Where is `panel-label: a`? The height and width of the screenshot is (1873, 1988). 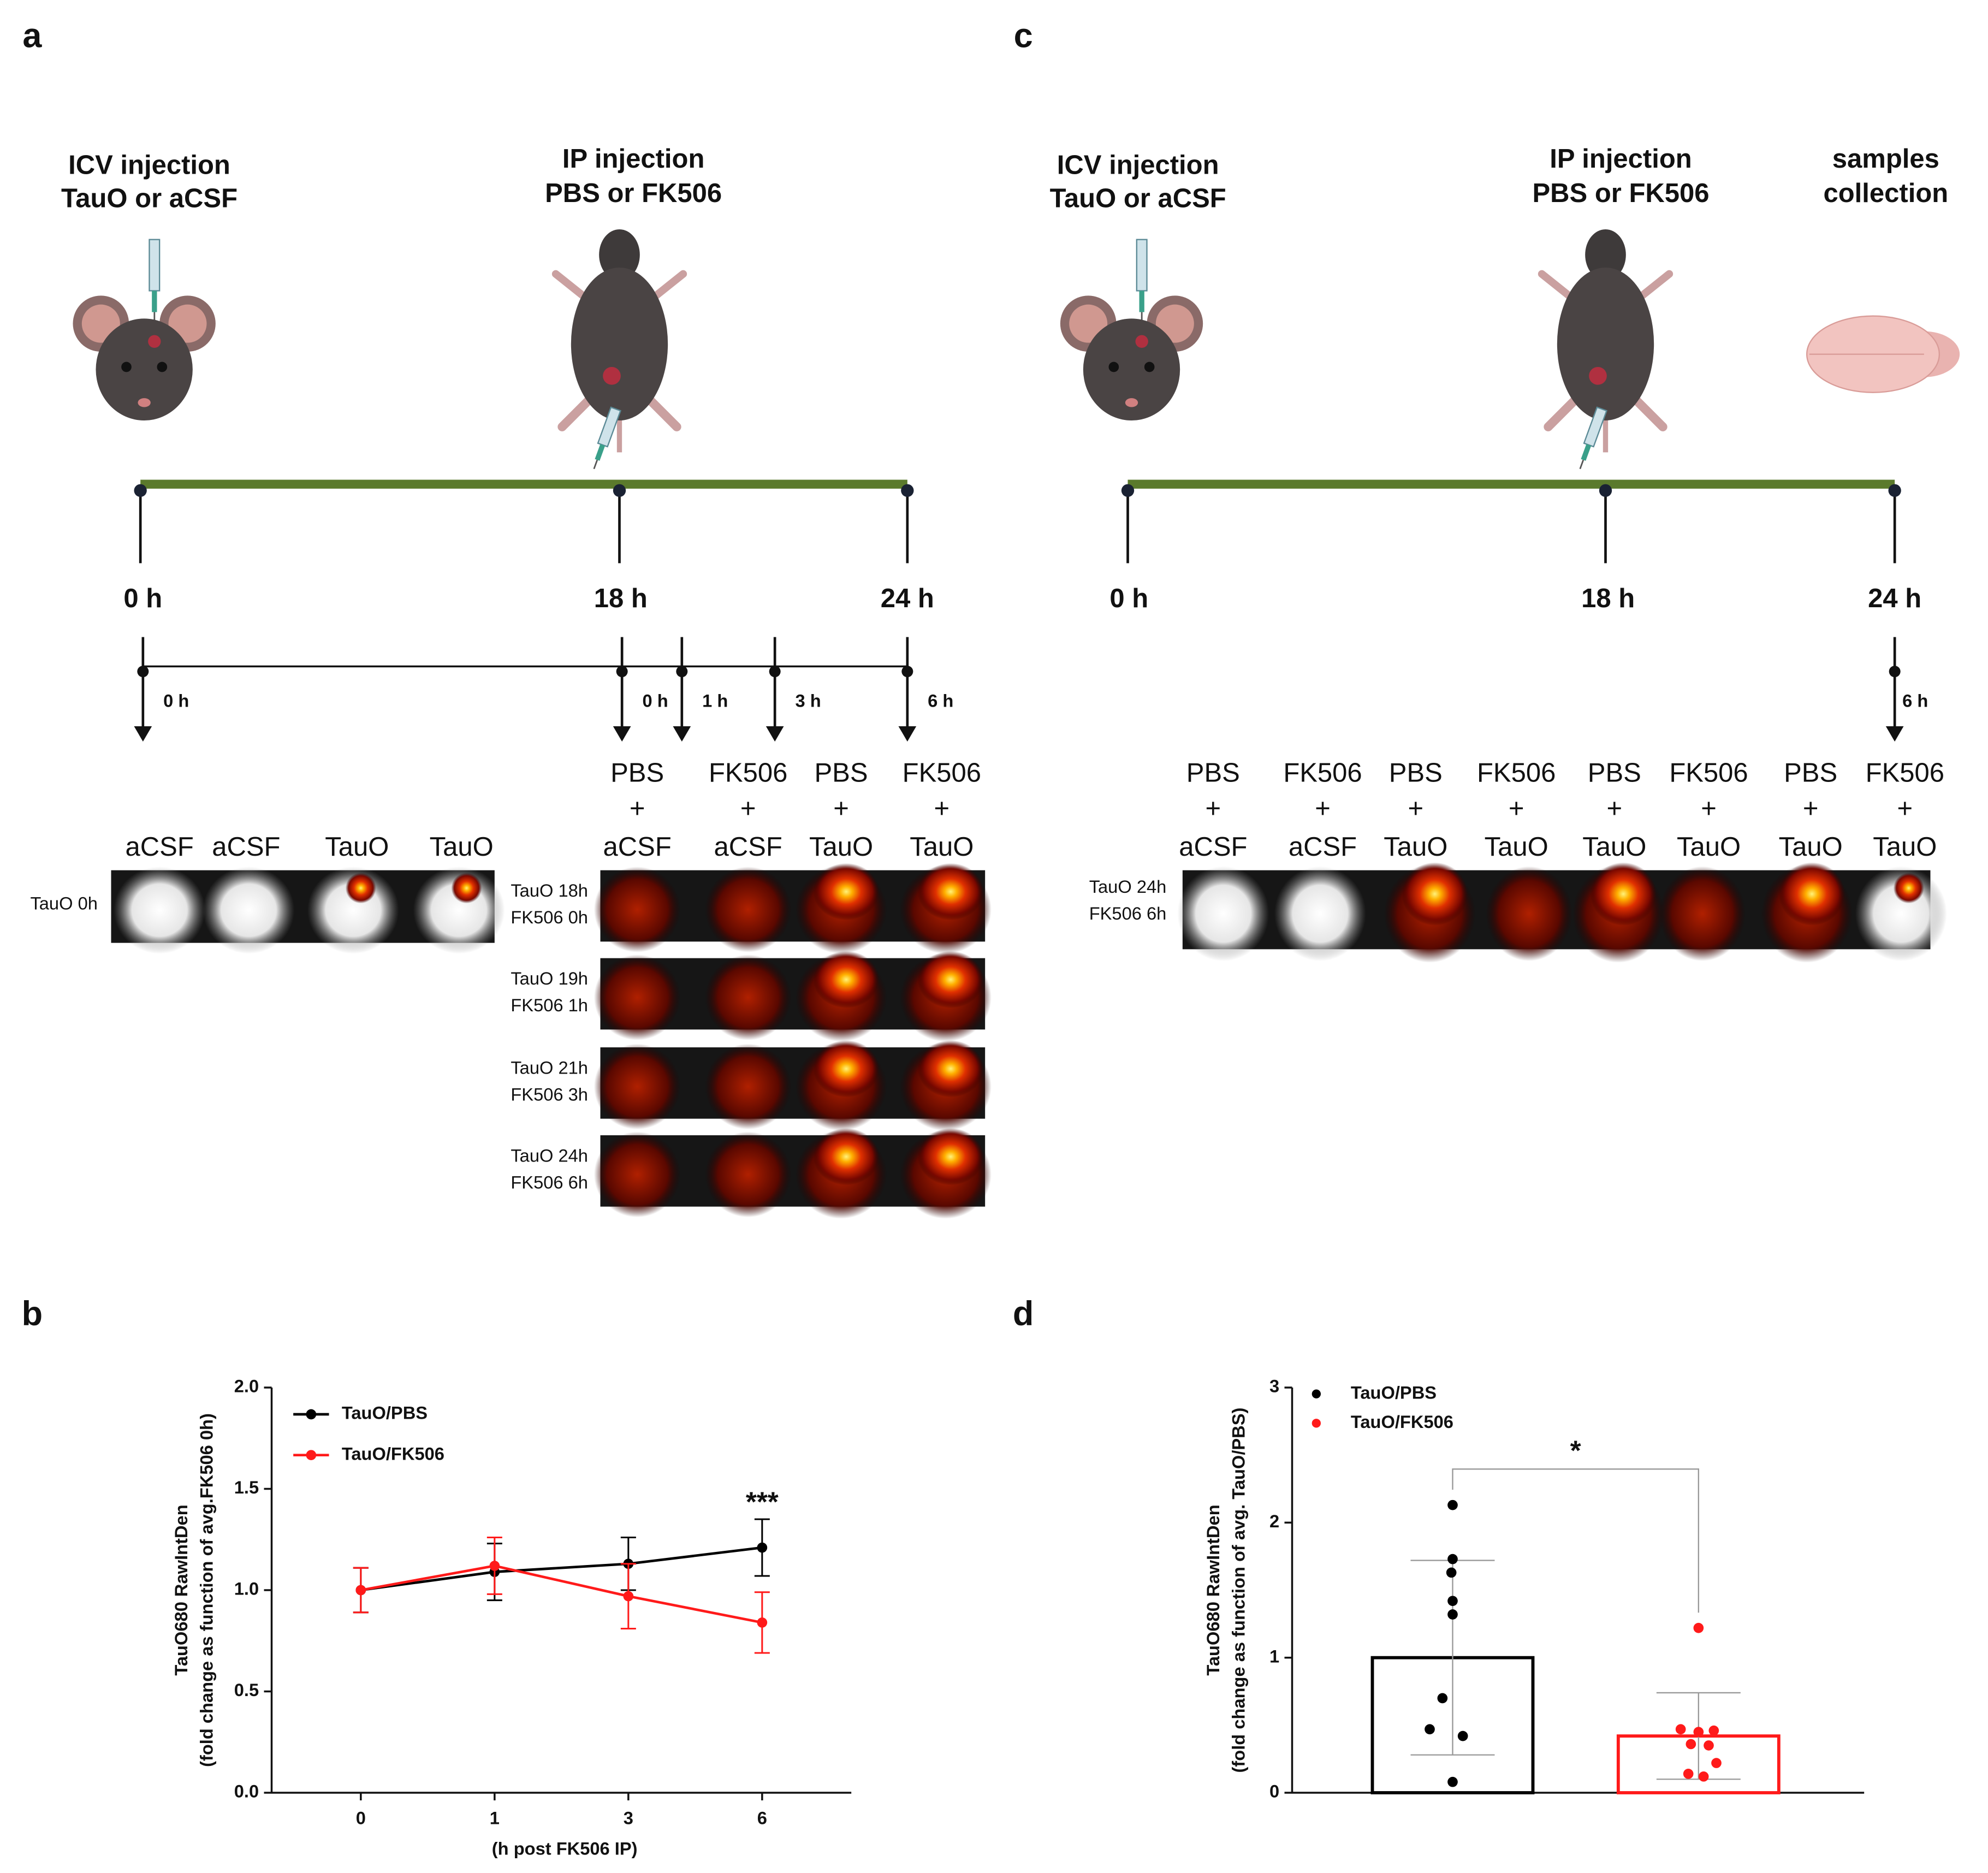 panel-label: a is located at coordinates (32, 36).